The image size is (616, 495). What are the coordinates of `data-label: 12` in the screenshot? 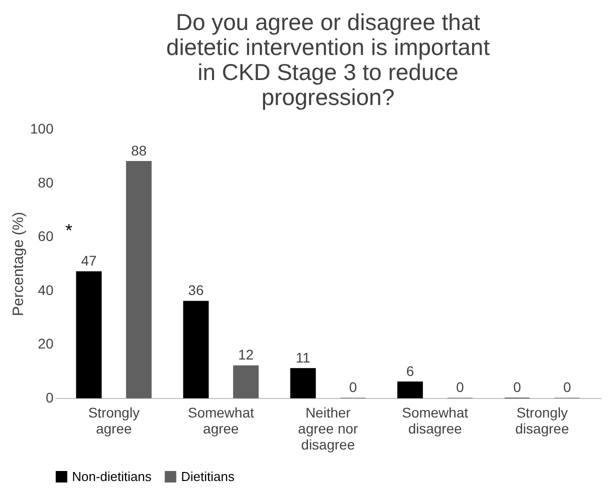 It's located at (246, 354).